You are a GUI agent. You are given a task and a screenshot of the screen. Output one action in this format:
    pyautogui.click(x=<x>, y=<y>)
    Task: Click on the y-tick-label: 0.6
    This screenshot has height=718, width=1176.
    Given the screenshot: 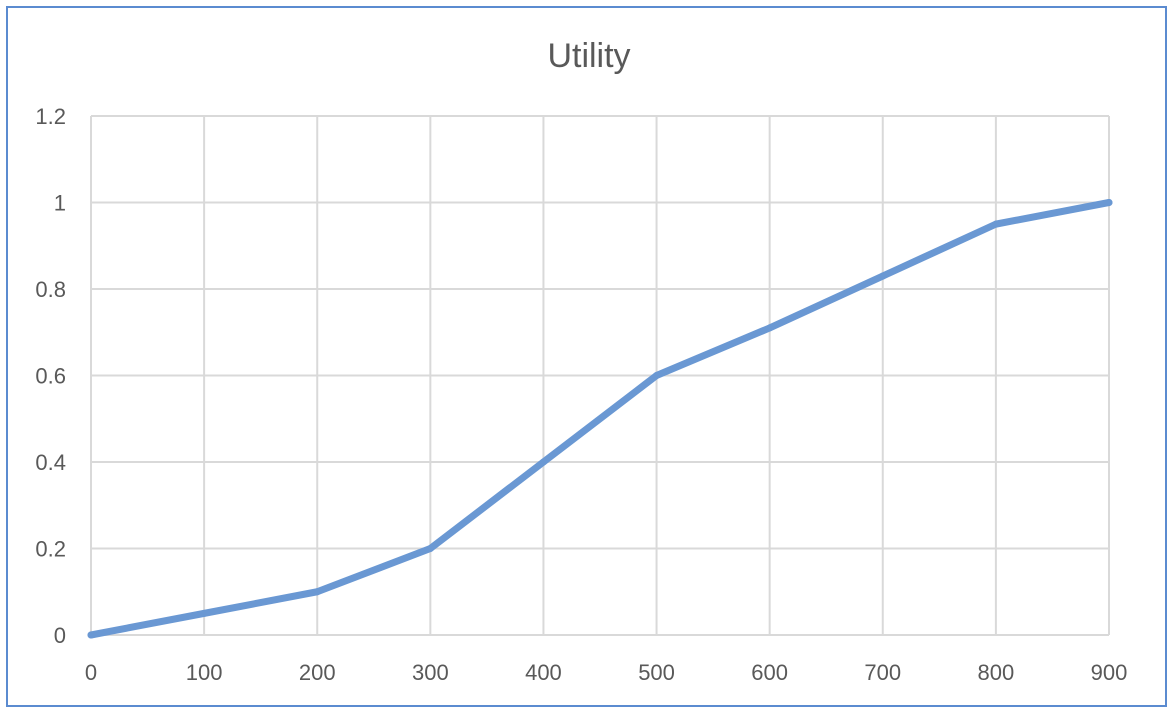 What is the action you would take?
    pyautogui.click(x=50, y=376)
    